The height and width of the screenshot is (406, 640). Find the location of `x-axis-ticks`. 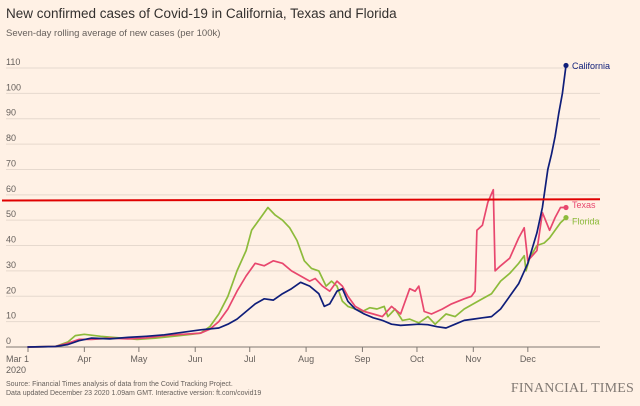

x-axis-ticks is located at coordinates (278, 349).